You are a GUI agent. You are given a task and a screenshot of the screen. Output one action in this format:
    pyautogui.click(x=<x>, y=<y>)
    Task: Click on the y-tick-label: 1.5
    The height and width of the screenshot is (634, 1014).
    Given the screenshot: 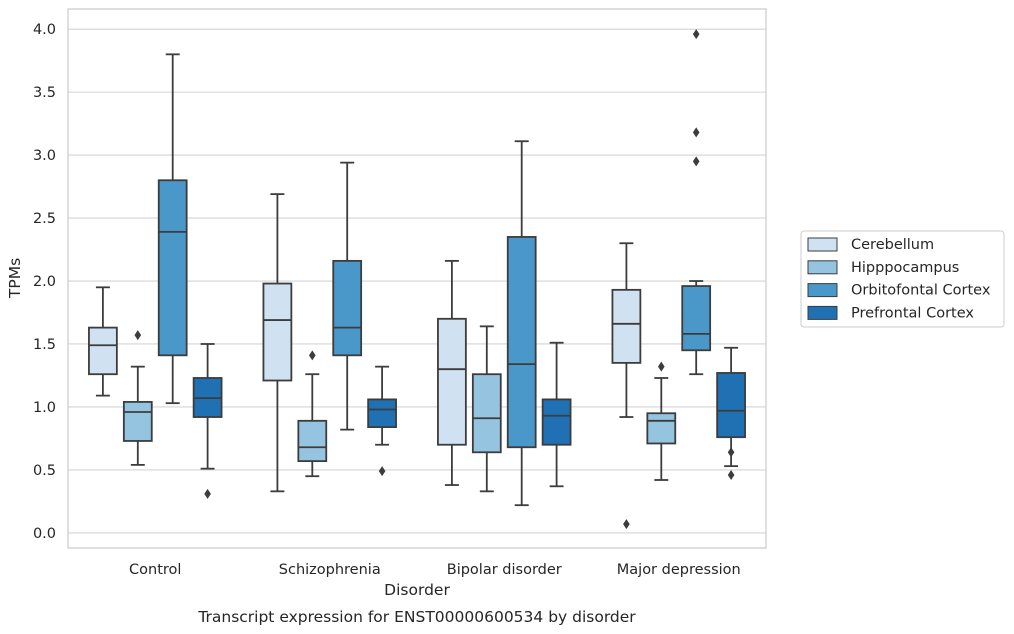 What is the action you would take?
    pyautogui.click(x=44, y=345)
    